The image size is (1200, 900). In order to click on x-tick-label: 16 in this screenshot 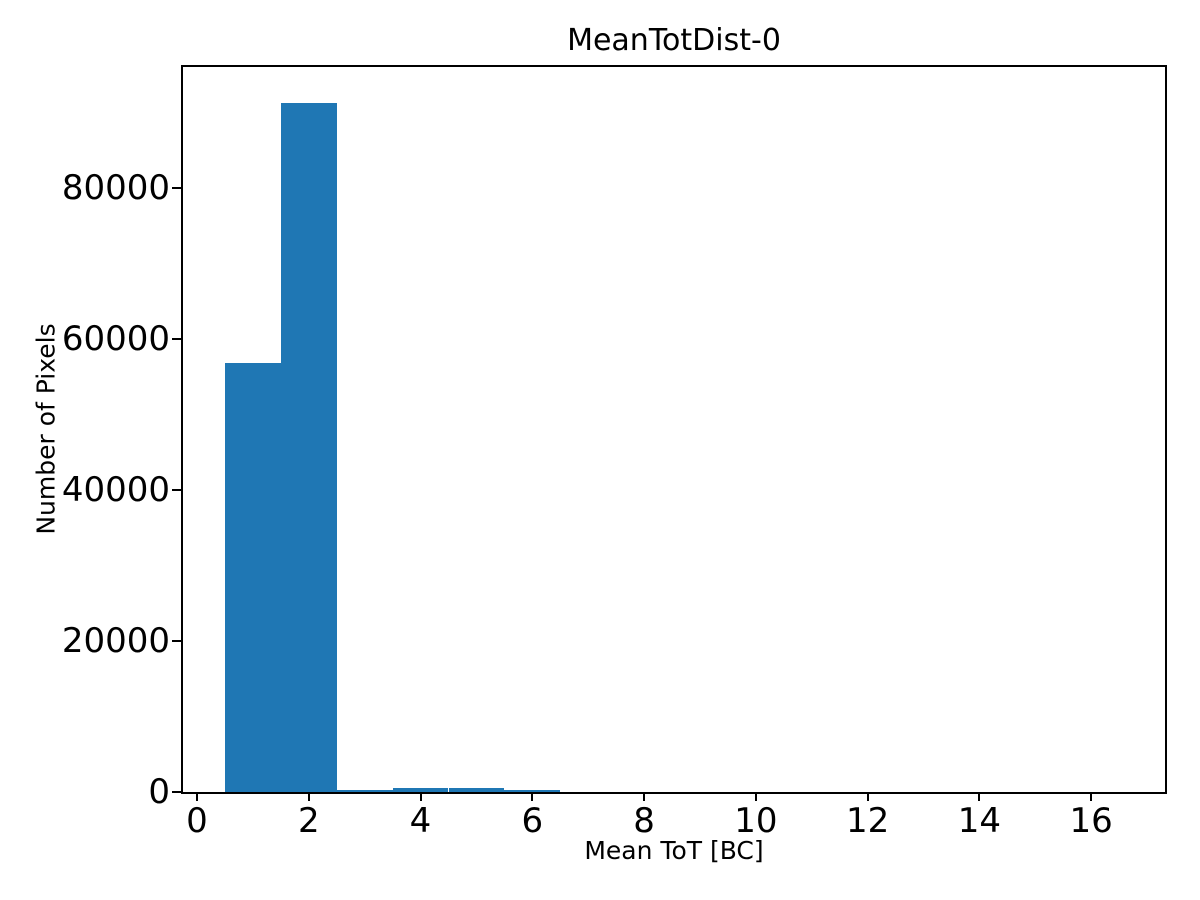, I will do `click(1091, 821)`.